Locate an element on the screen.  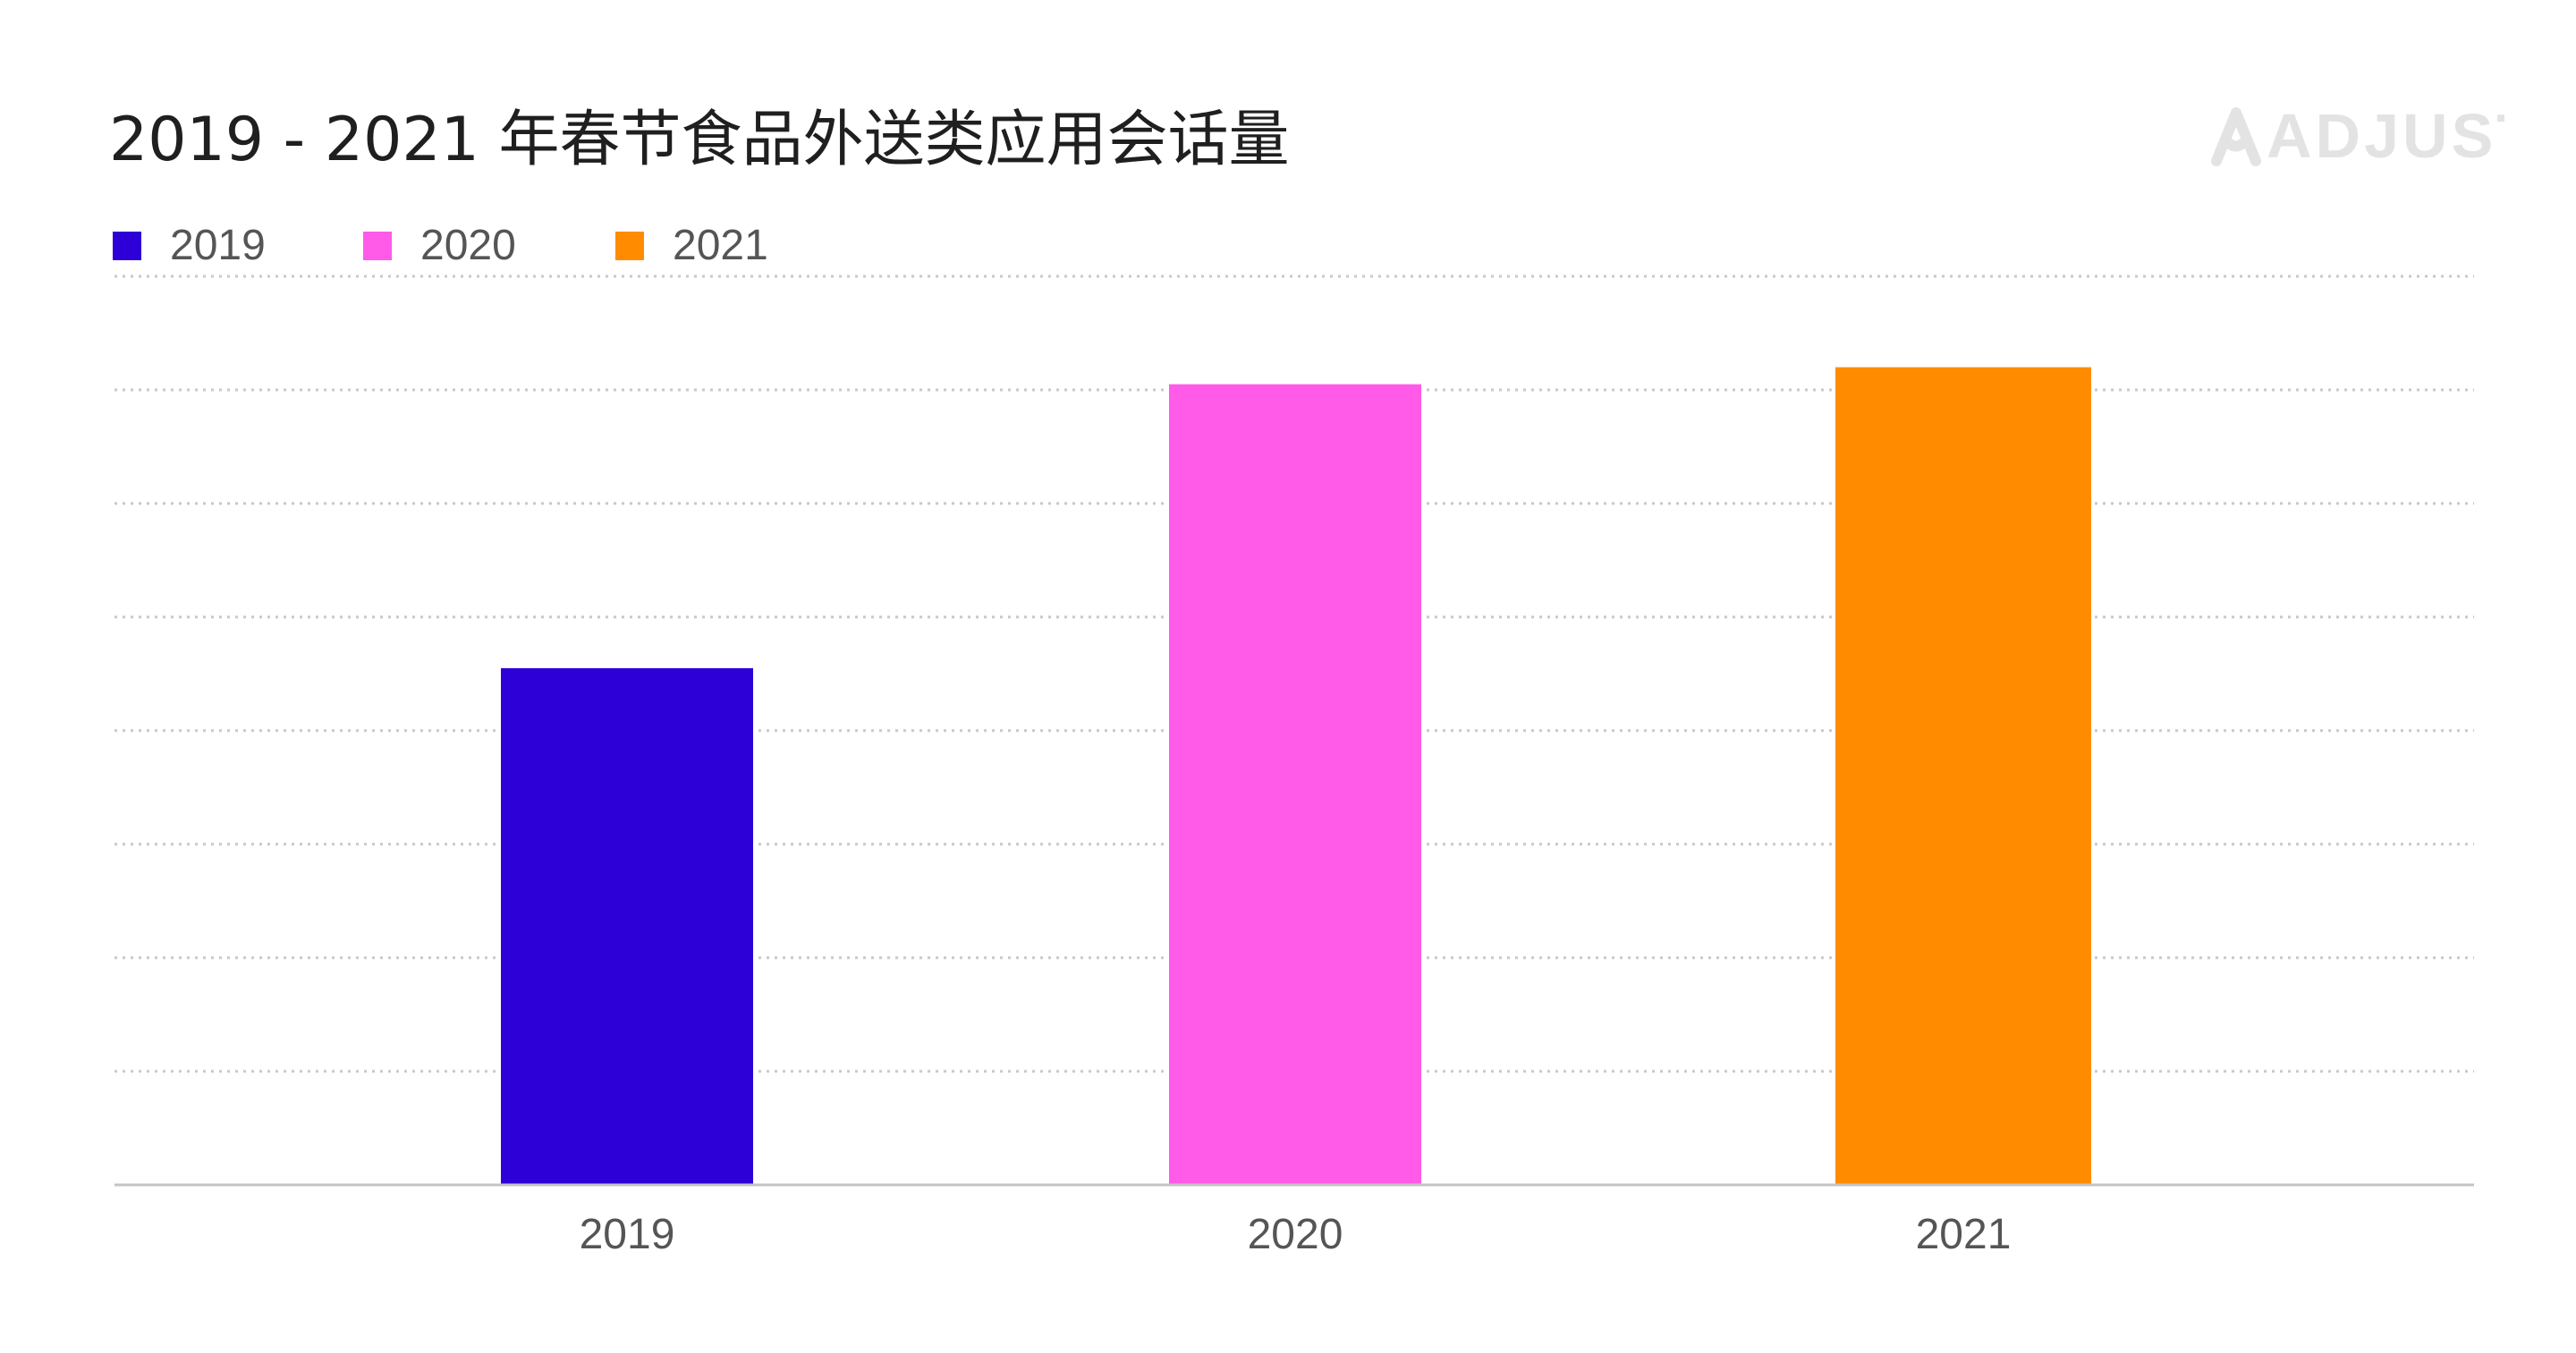
legend-swatch-2019 is located at coordinates (127, 246).